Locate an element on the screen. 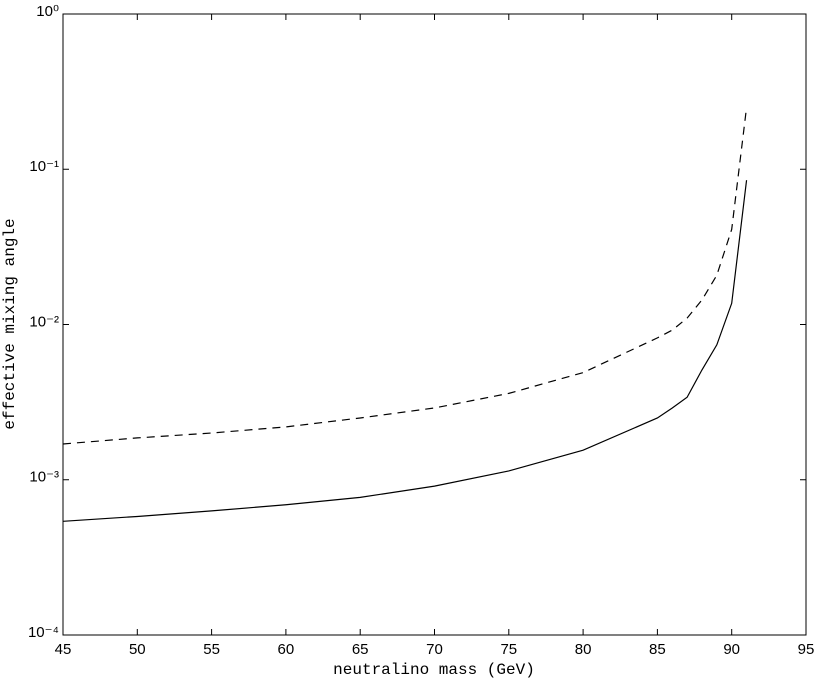 Image resolution: width=817 pixels, height=681 pixels. x-tick-label: 65 is located at coordinates (360, 649).